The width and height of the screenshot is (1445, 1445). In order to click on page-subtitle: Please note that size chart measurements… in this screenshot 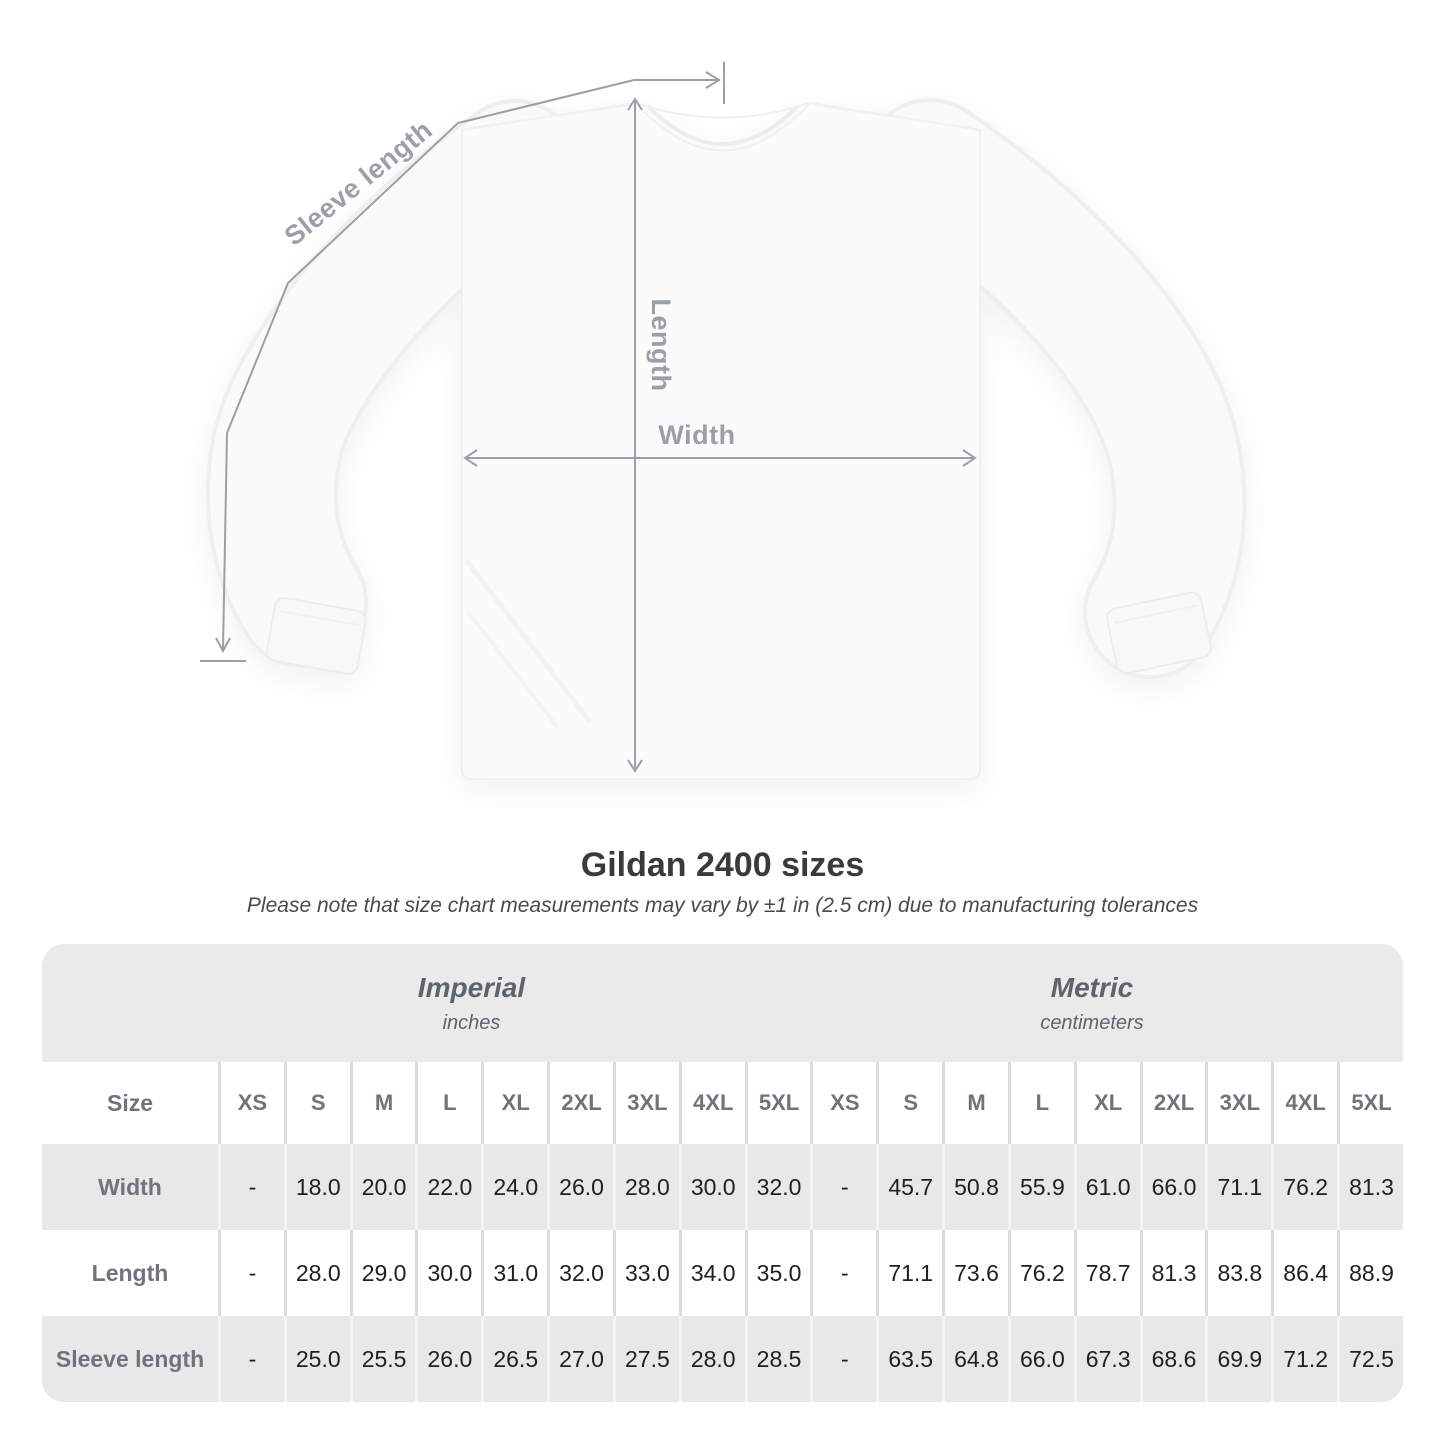, I will do `click(722, 905)`.